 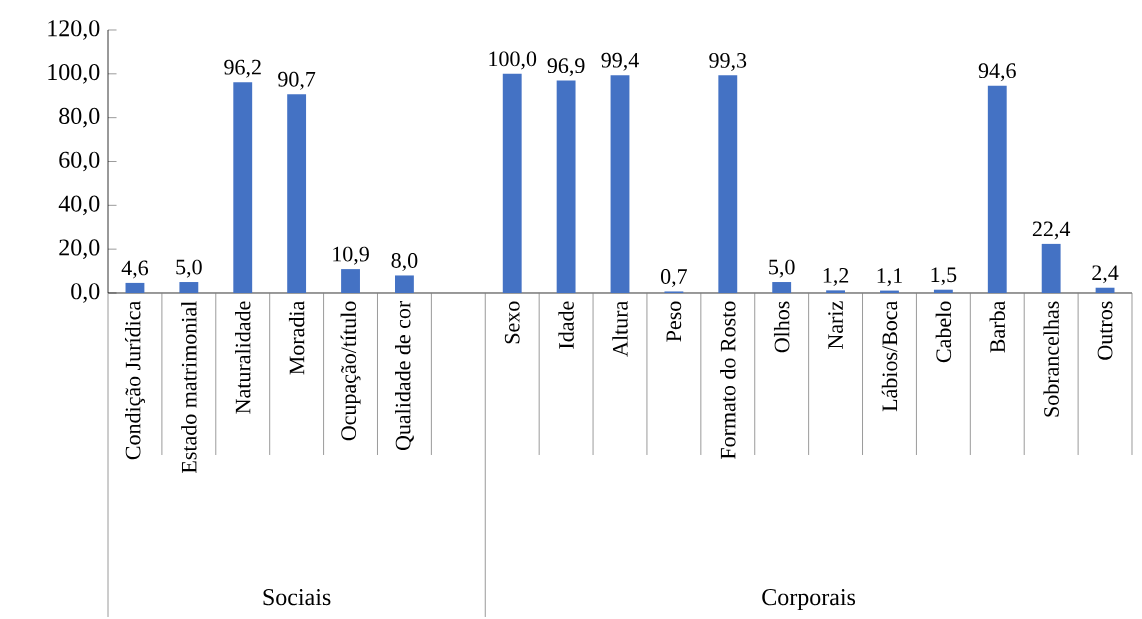 What do you see at coordinates (997, 72) in the screenshot?
I see `data-label: 94,6` at bounding box center [997, 72].